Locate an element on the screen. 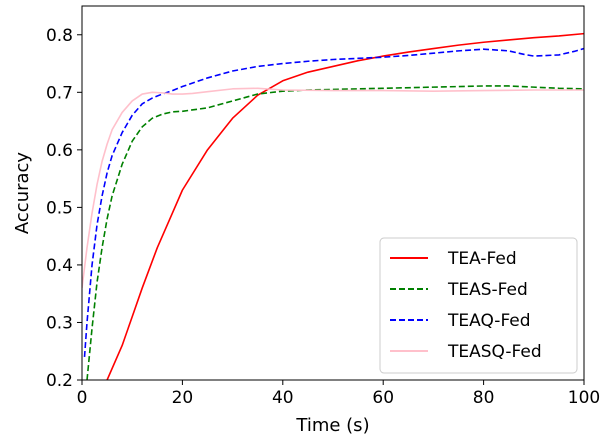  y-axis: 0.2 0.3 0.4 0.5 0.6 0.7 0.8 is located at coordinates (64, 208).